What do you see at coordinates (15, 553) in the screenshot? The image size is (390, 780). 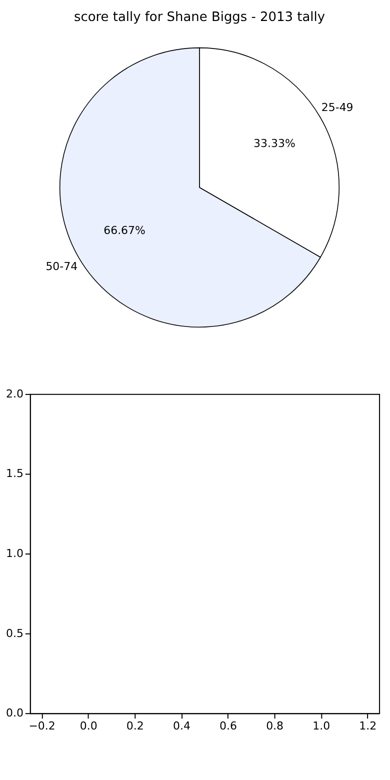 I see `y-tick-label: 1.0` at bounding box center [15, 553].